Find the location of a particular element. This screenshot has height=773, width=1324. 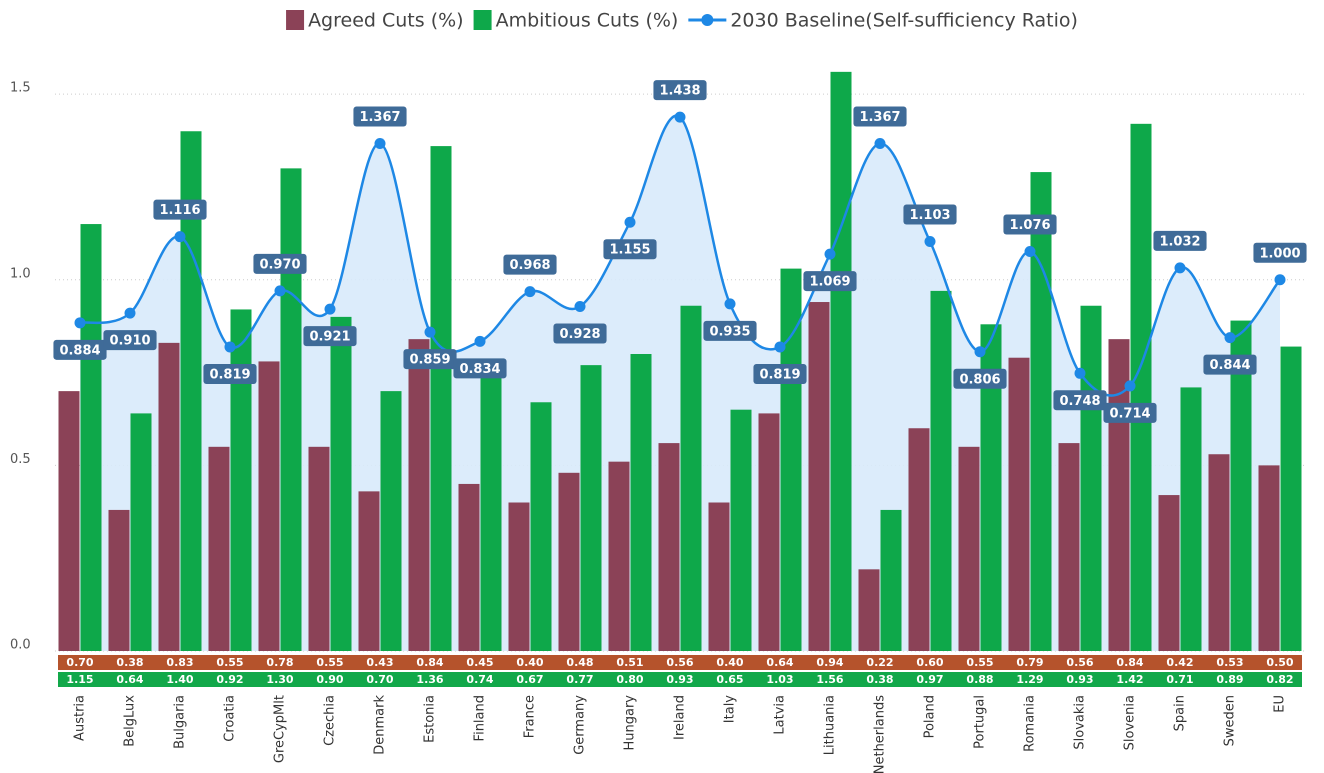

x-tick-label: GreCypMlt is located at coordinates (280, 729).